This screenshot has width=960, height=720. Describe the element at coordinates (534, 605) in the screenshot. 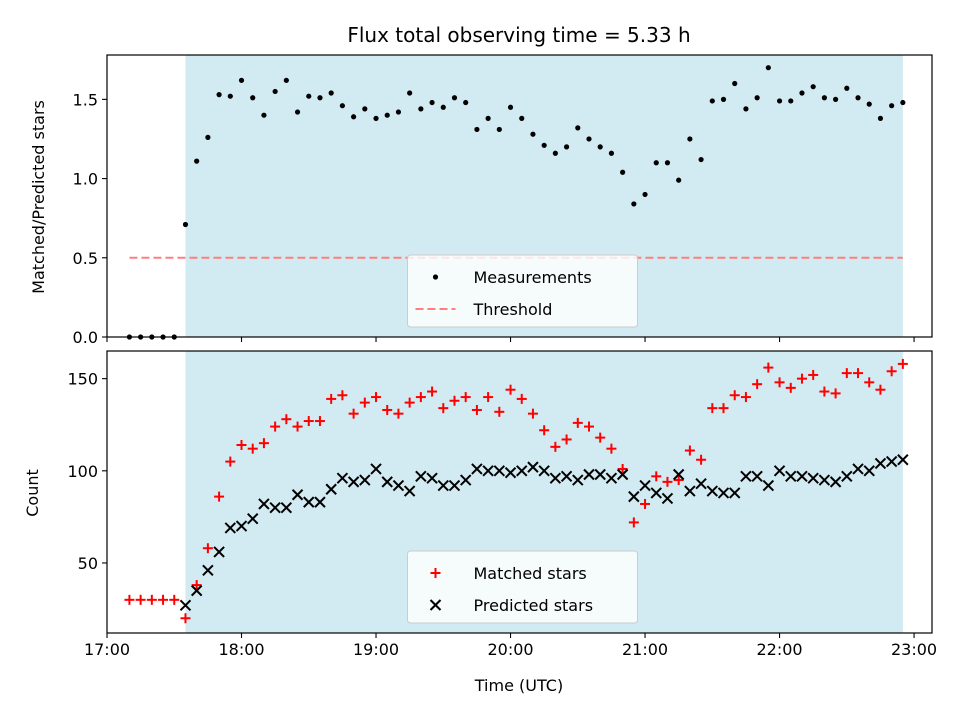

I see `legend-label: Predicted stars` at that location.